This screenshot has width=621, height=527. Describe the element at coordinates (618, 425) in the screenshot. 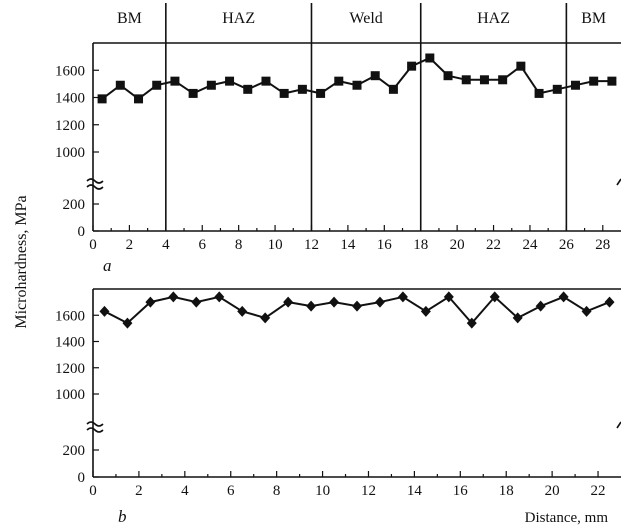

I see `right-break-mark` at that location.